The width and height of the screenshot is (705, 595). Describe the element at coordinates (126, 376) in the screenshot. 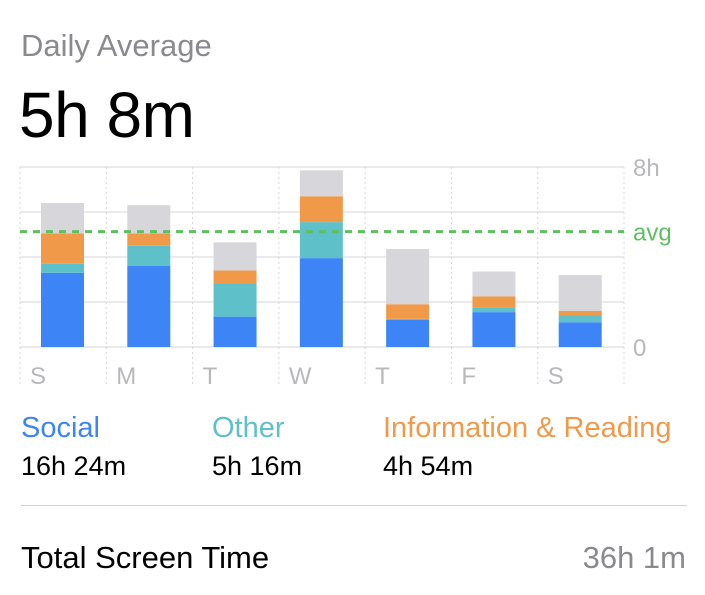

I see `x-tick-label: M` at that location.